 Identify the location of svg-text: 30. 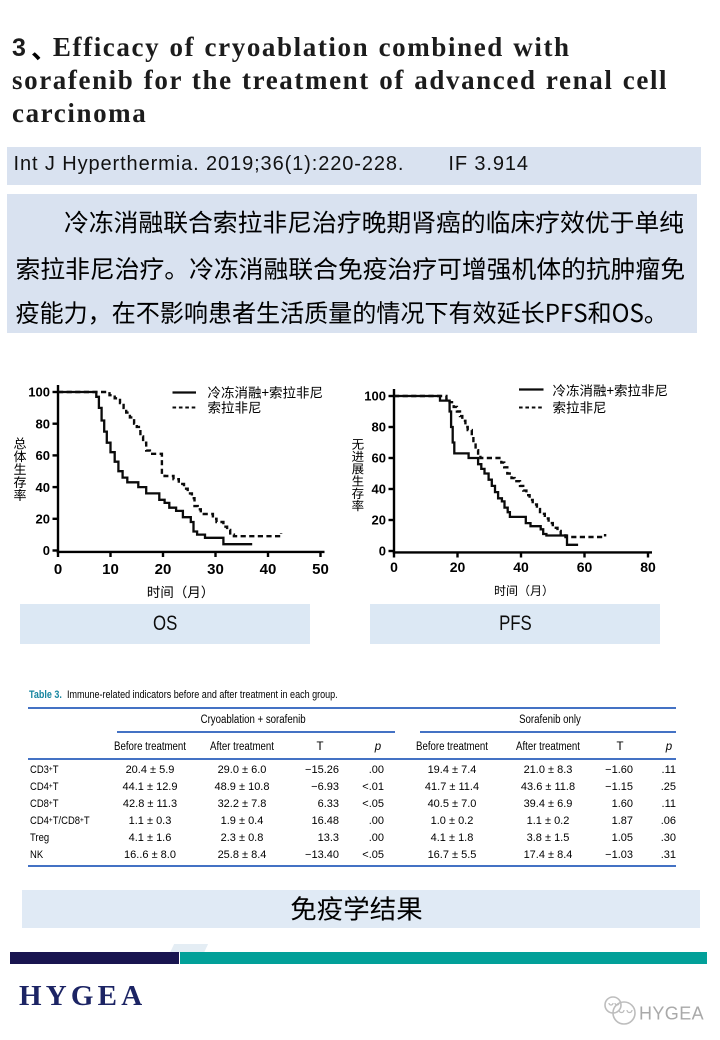
(215, 569).